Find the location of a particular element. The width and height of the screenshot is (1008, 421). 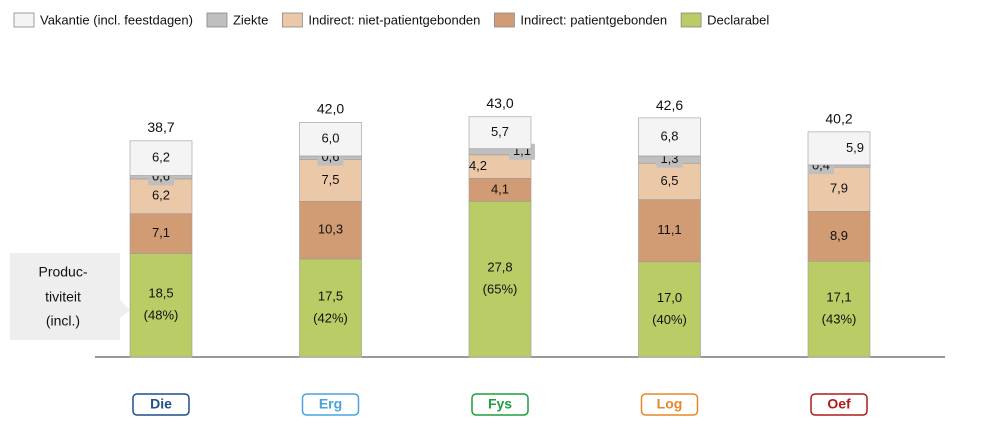

value-label: 8,9 is located at coordinates (839, 235).